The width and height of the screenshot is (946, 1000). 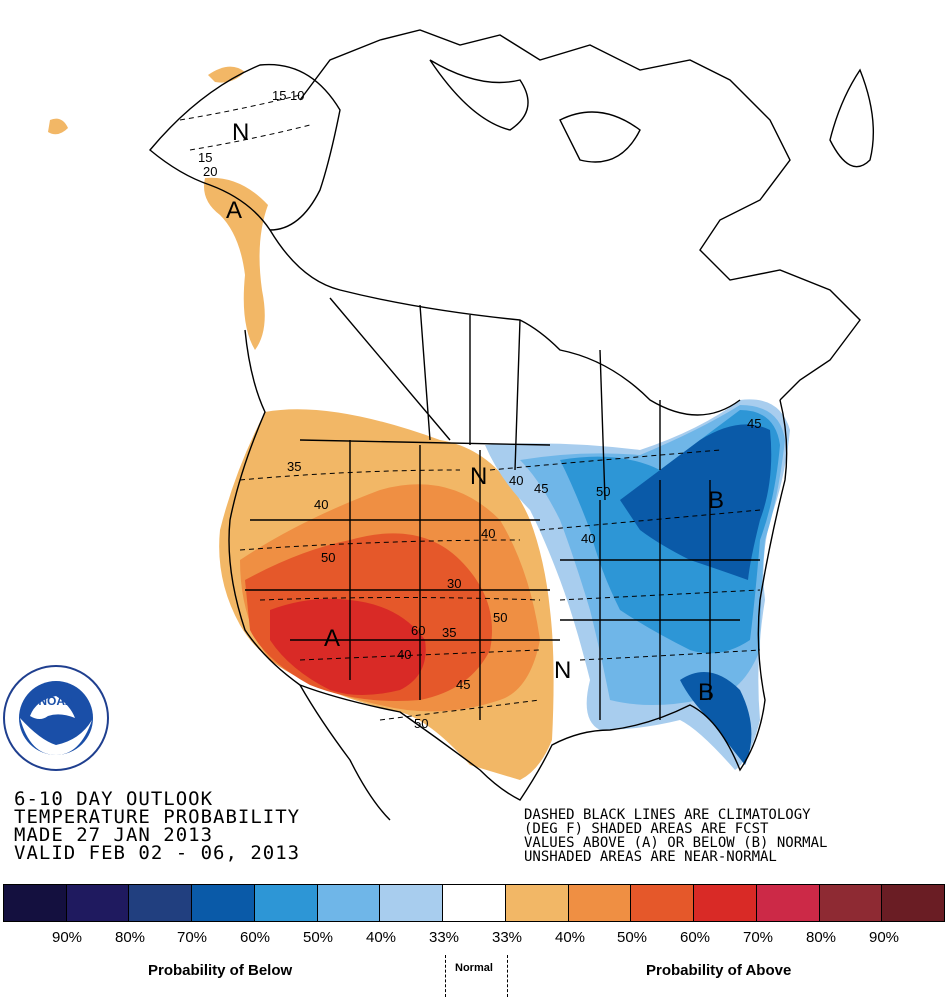 What do you see at coordinates (220, 970) in the screenshot?
I see `below-caption: Probability of Below` at bounding box center [220, 970].